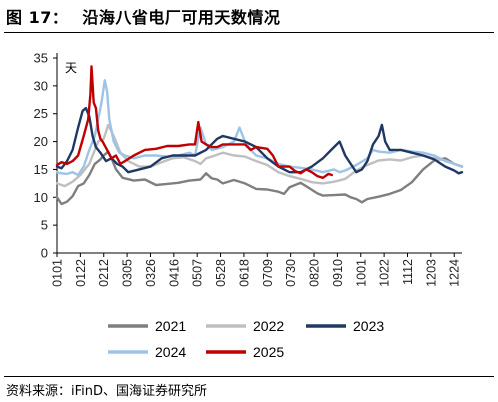 The height and width of the screenshot is (402, 498). What do you see at coordinates (41, 141) in the screenshot?
I see `y-tick-label: 20` at bounding box center [41, 141].